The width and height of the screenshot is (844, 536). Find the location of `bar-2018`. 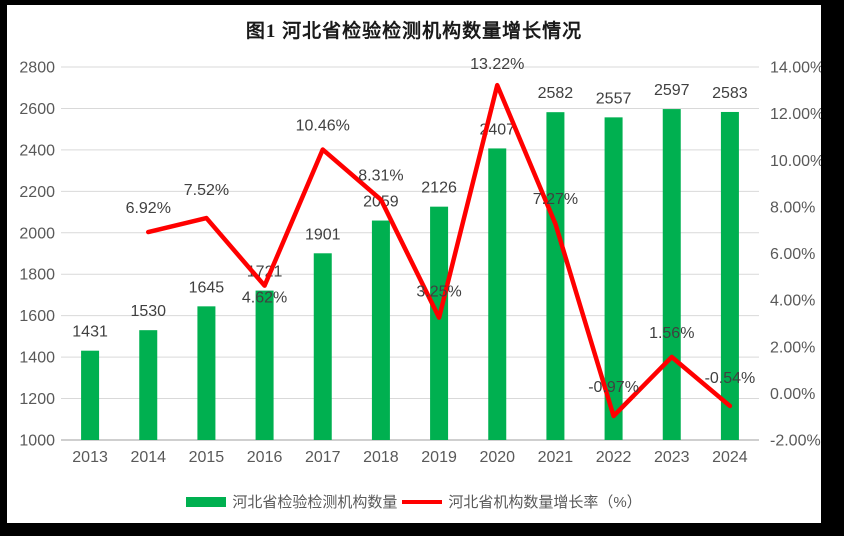

bar-2018 is located at coordinates (380, 330).